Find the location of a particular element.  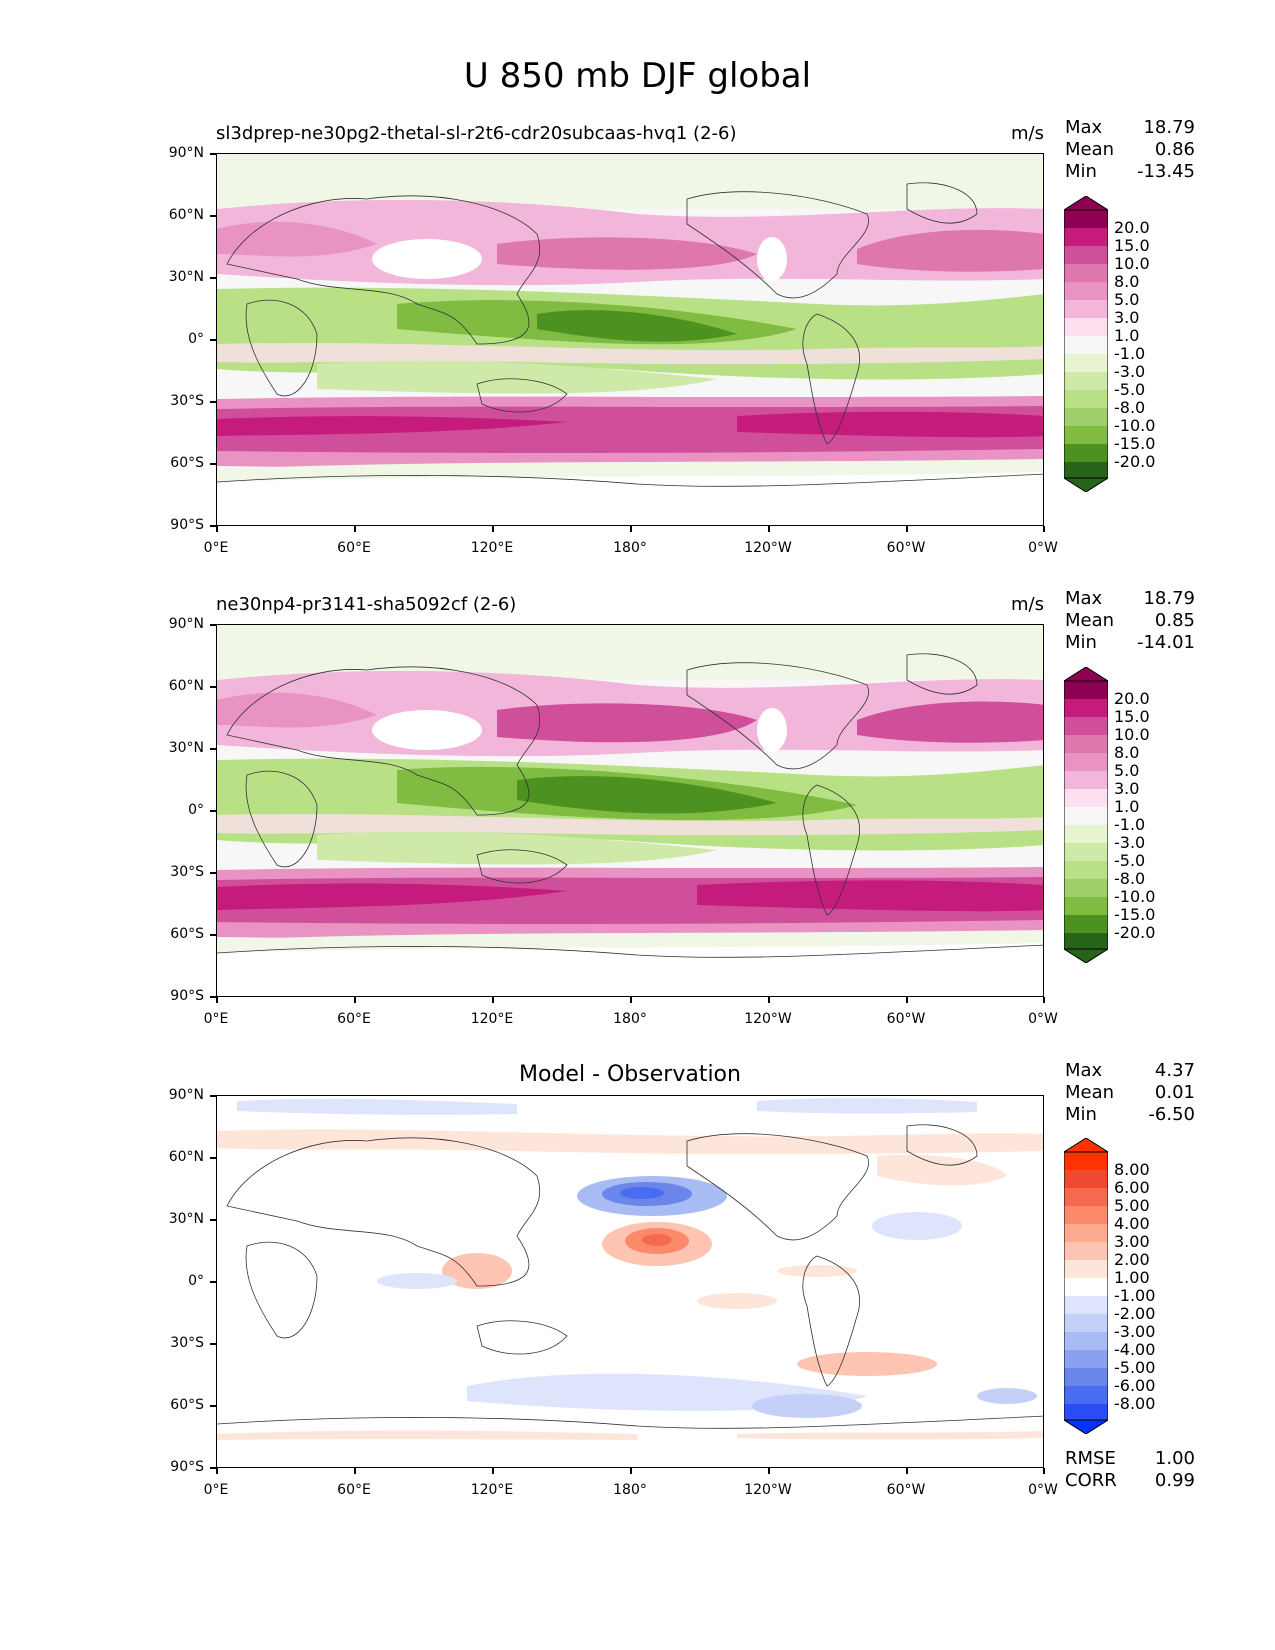

colorbar-tick: -1.00 is located at coordinates (1135, 1295).